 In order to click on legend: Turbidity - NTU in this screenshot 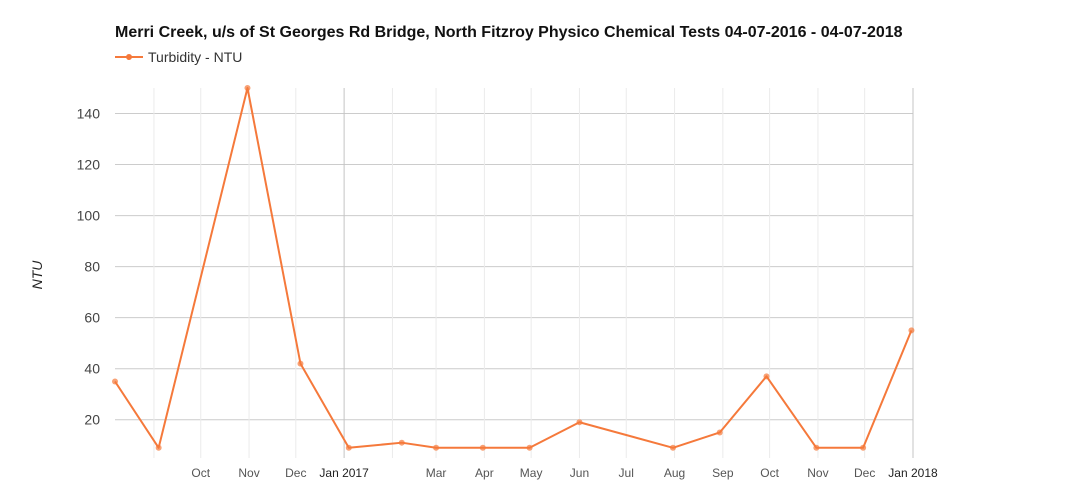, I will do `click(178, 57)`.